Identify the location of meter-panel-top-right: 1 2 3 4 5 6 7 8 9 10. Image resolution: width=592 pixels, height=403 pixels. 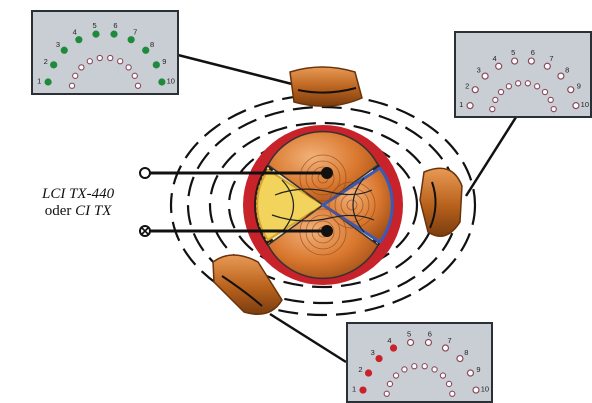
(523, 74).